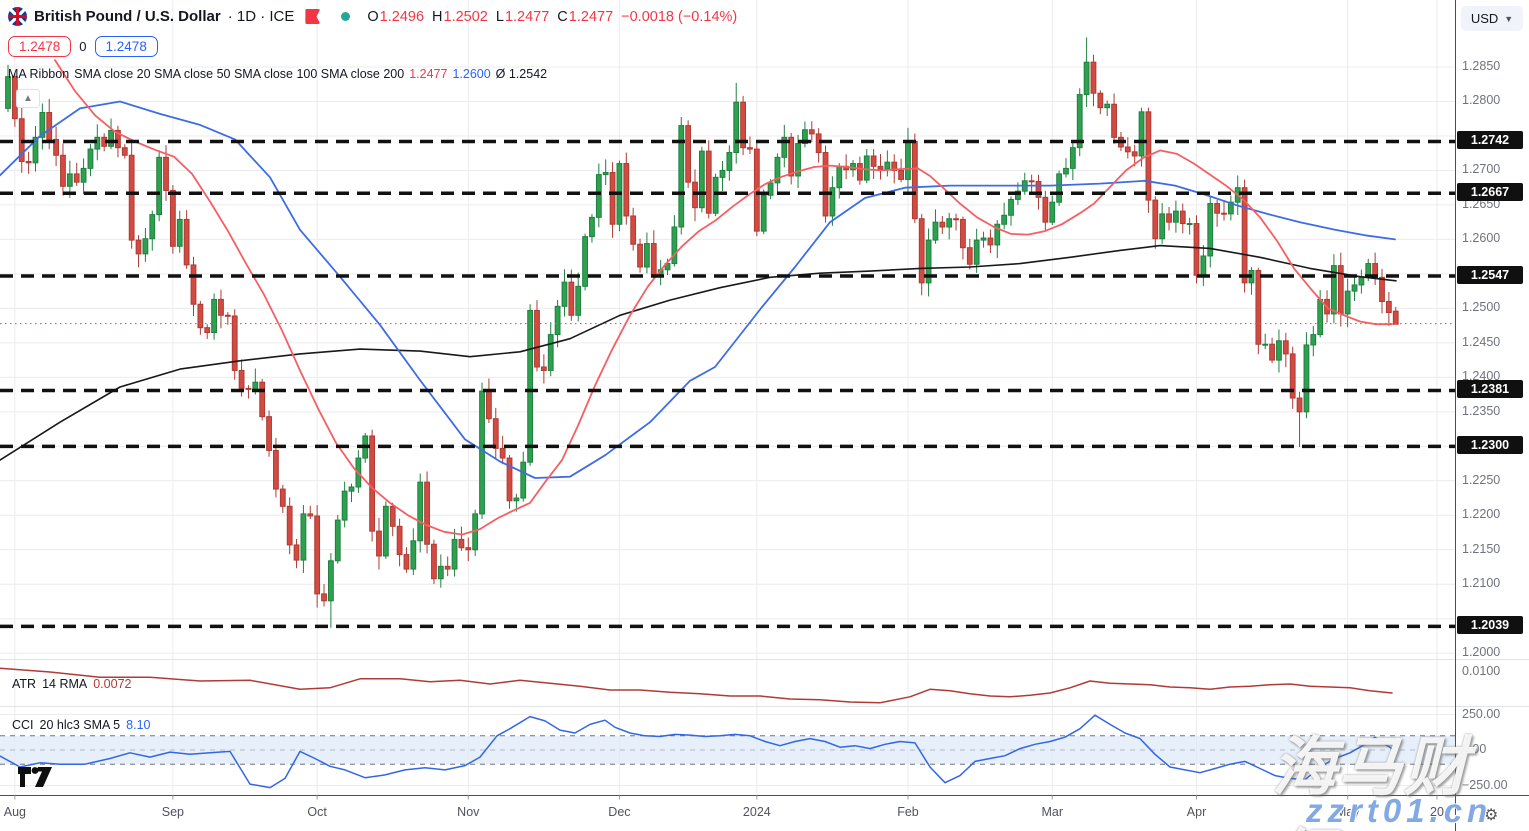 This screenshot has width=1529, height=831. What do you see at coordinates (1490, 274) in the screenshot?
I see `level-price-label: 1.2547` at bounding box center [1490, 274].